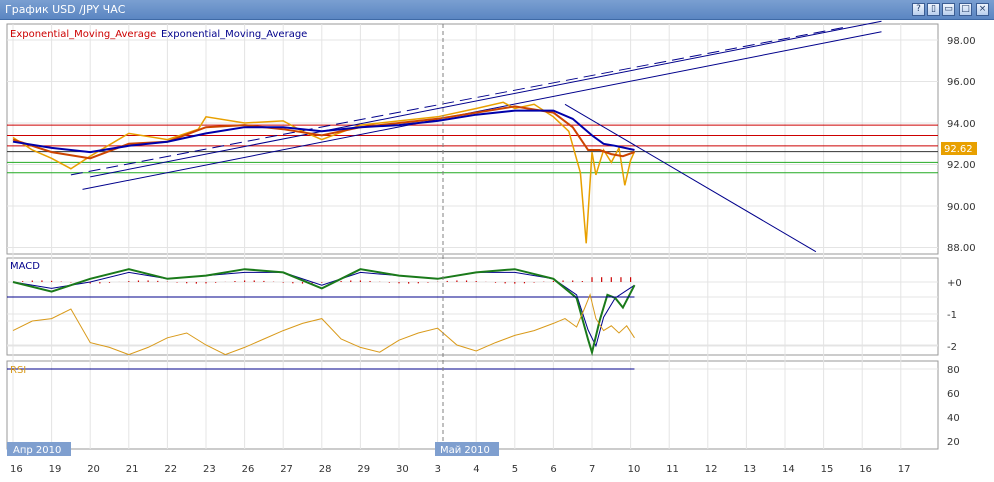  I want to click on macd-tick-minus1: -1, so click(952, 315).